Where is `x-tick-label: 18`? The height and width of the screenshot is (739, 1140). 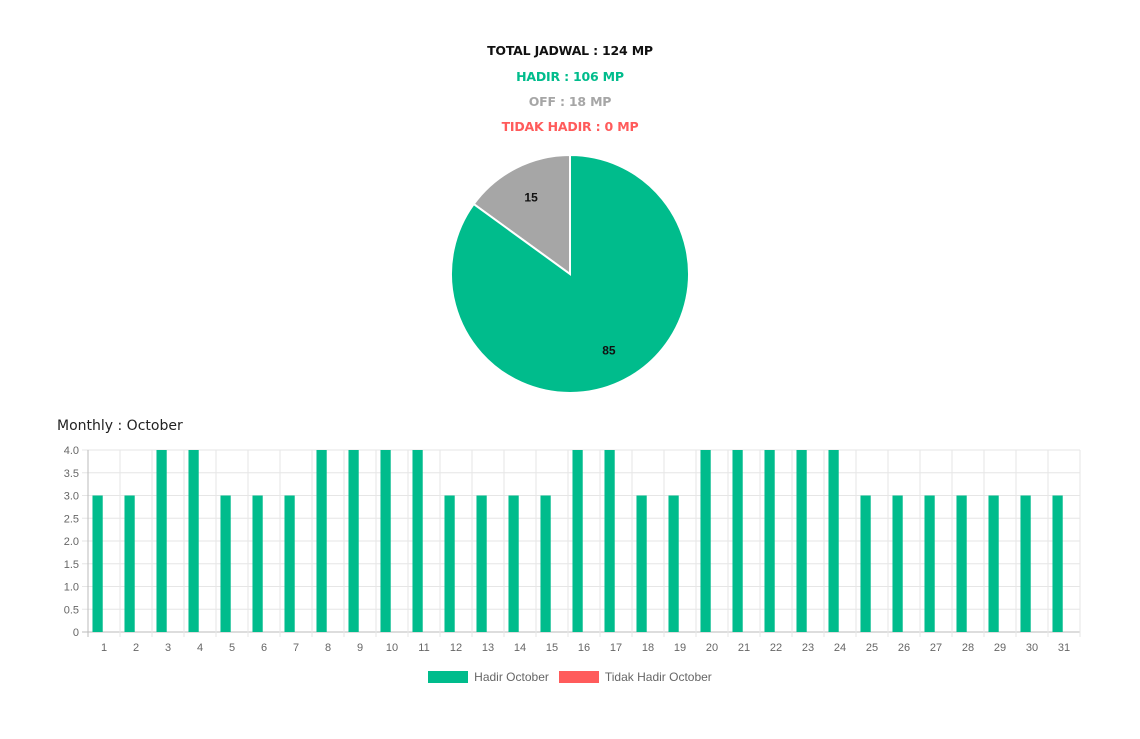 x-tick-label: 18 is located at coordinates (648, 648).